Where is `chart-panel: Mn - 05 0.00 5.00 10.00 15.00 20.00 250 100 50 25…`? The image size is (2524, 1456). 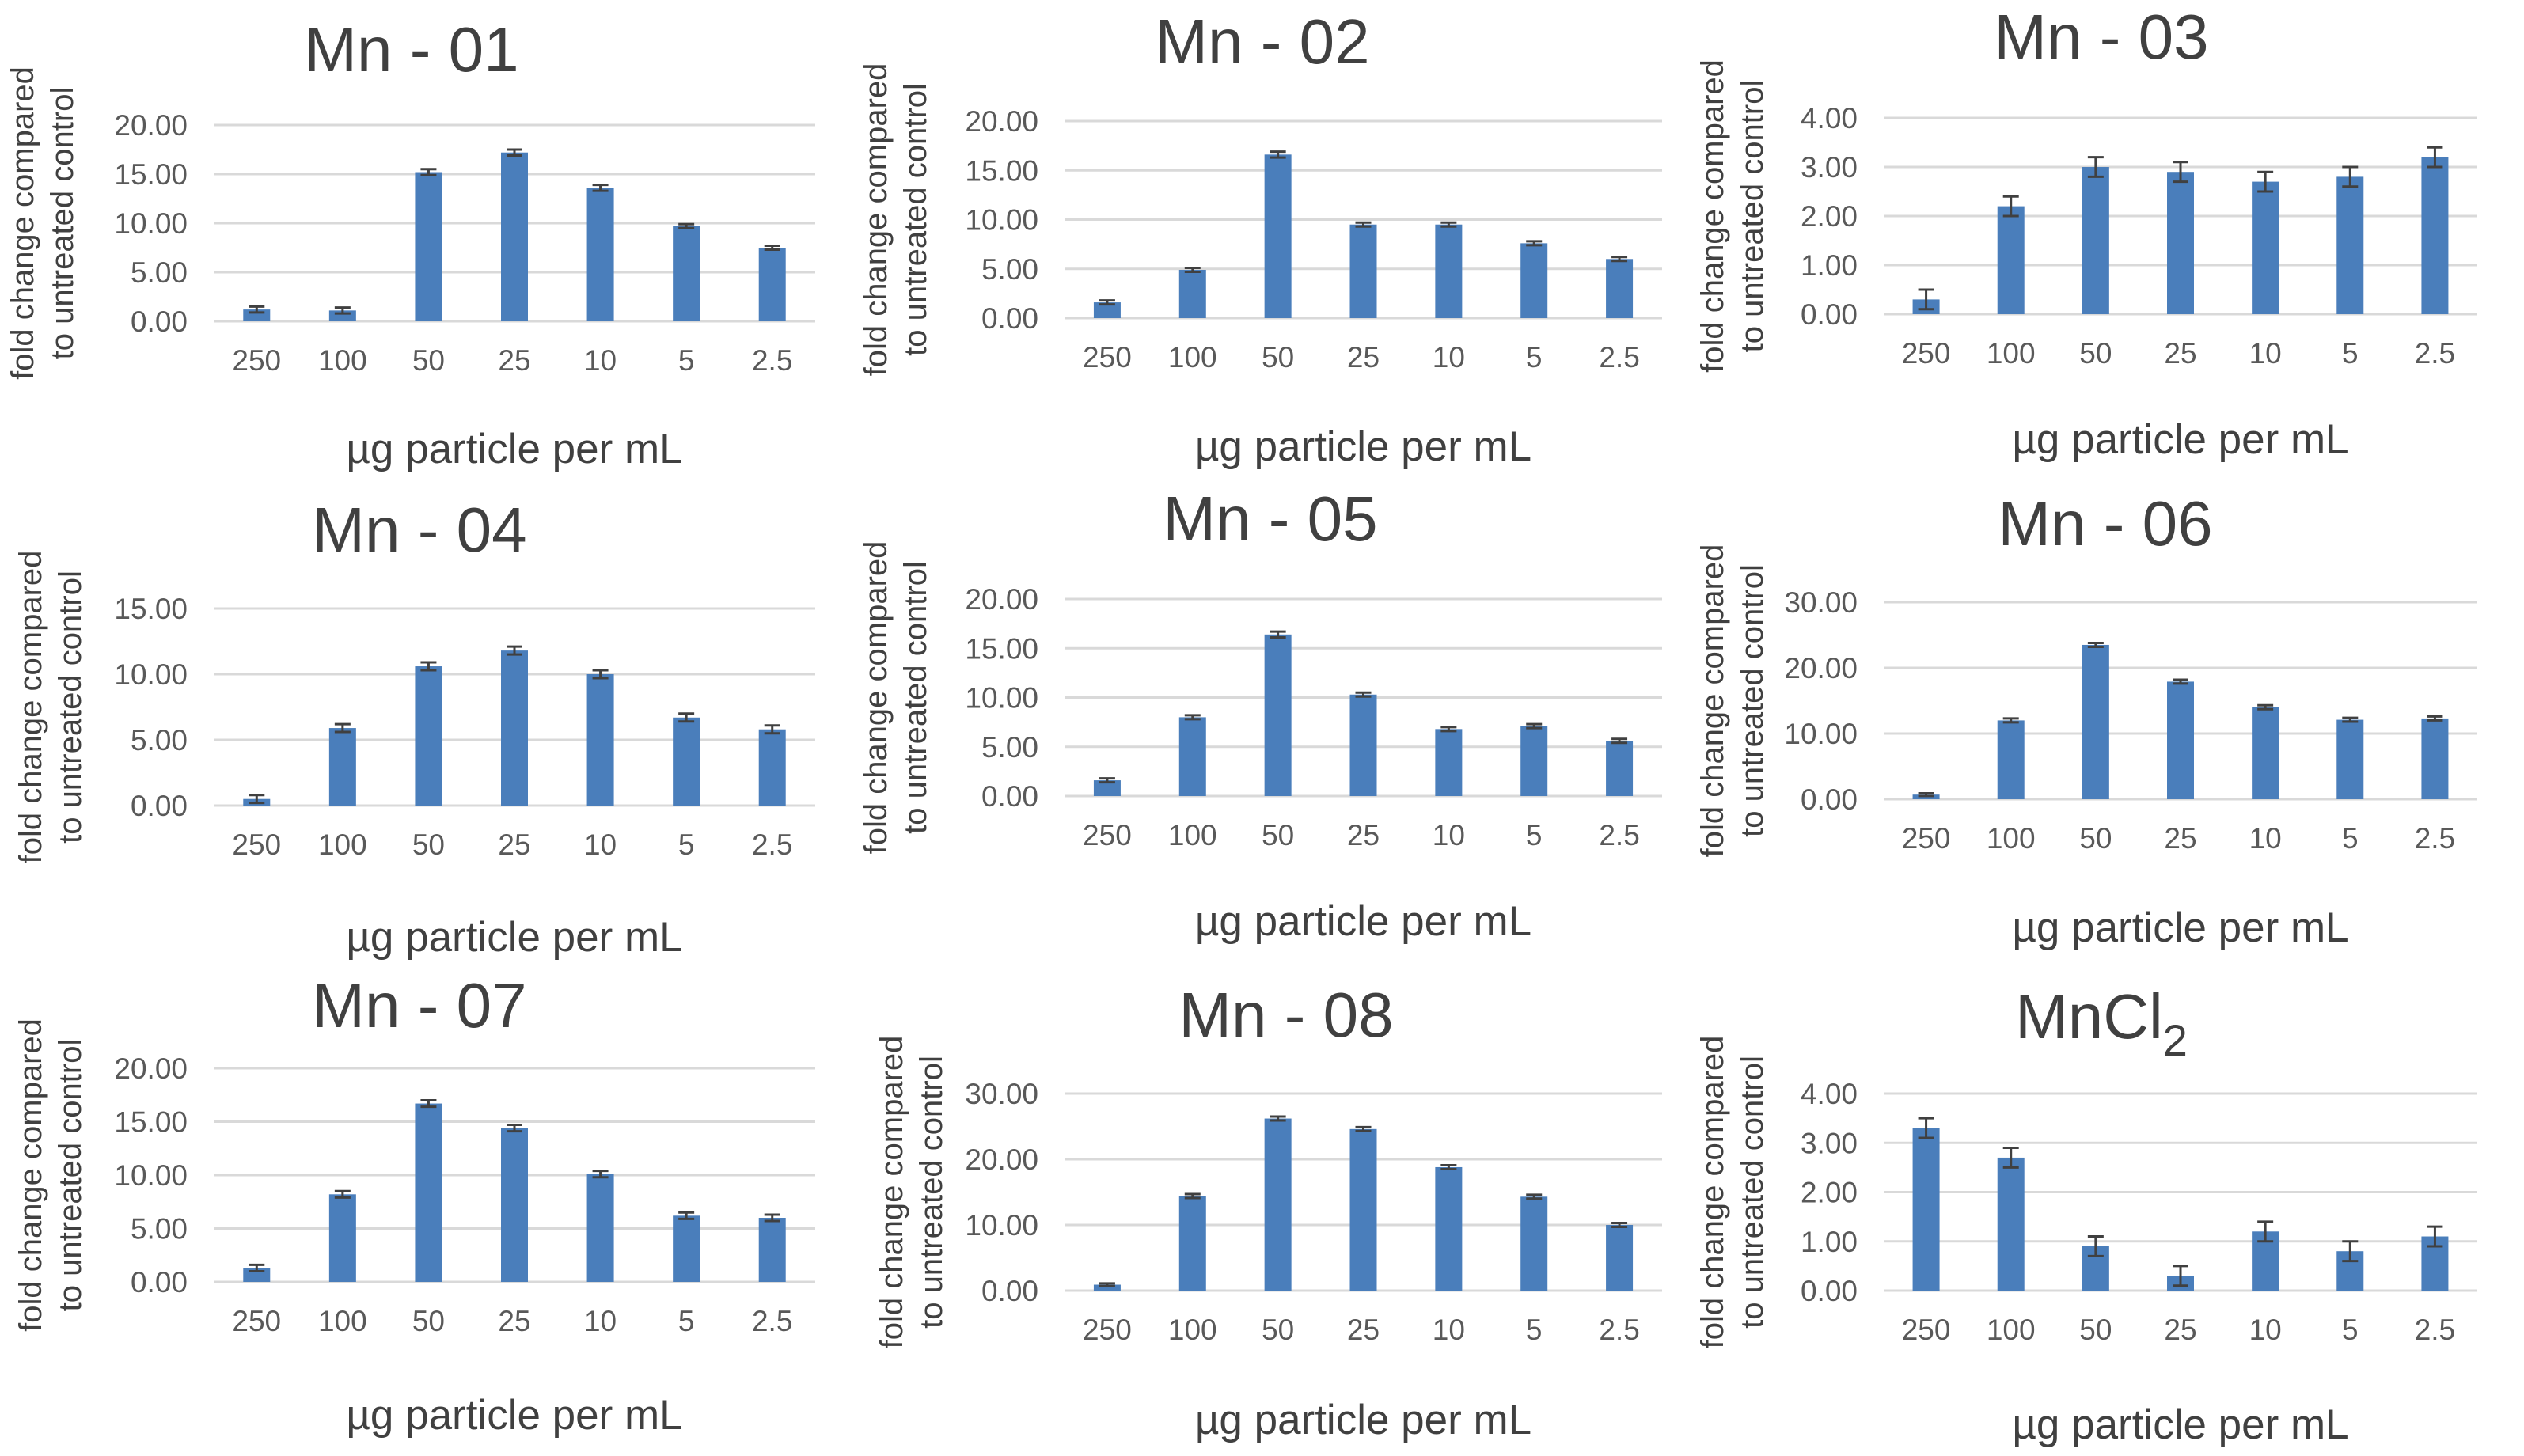
chart-panel: Mn - 05 0.00 5.00 10.00 15.00 20.00 250 100 50 25… is located at coordinates (1260, 714).